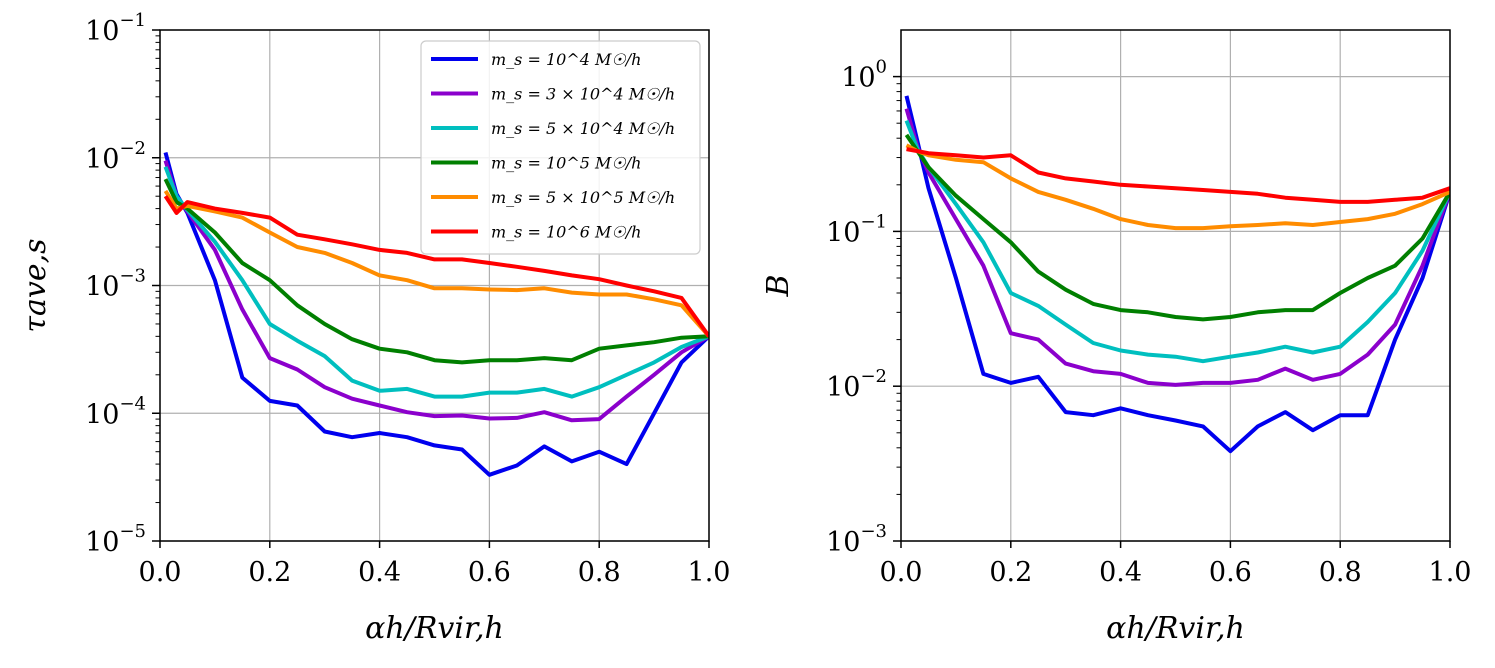 Image resolution: width=1495 pixels, height=668 pixels. What do you see at coordinates (115, 539) in the screenshot?
I see `y-tick-label: 10⁻⁵` at bounding box center [115, 539].